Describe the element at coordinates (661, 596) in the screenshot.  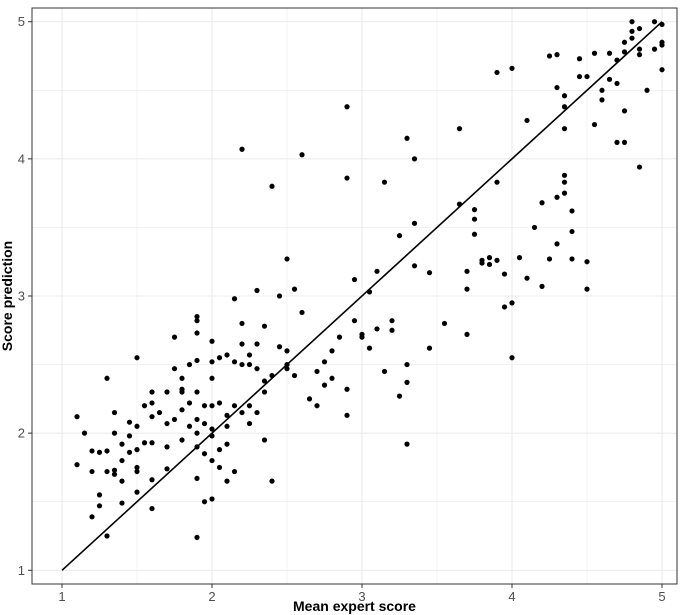
I see `x-tick-label: 5` at that location.